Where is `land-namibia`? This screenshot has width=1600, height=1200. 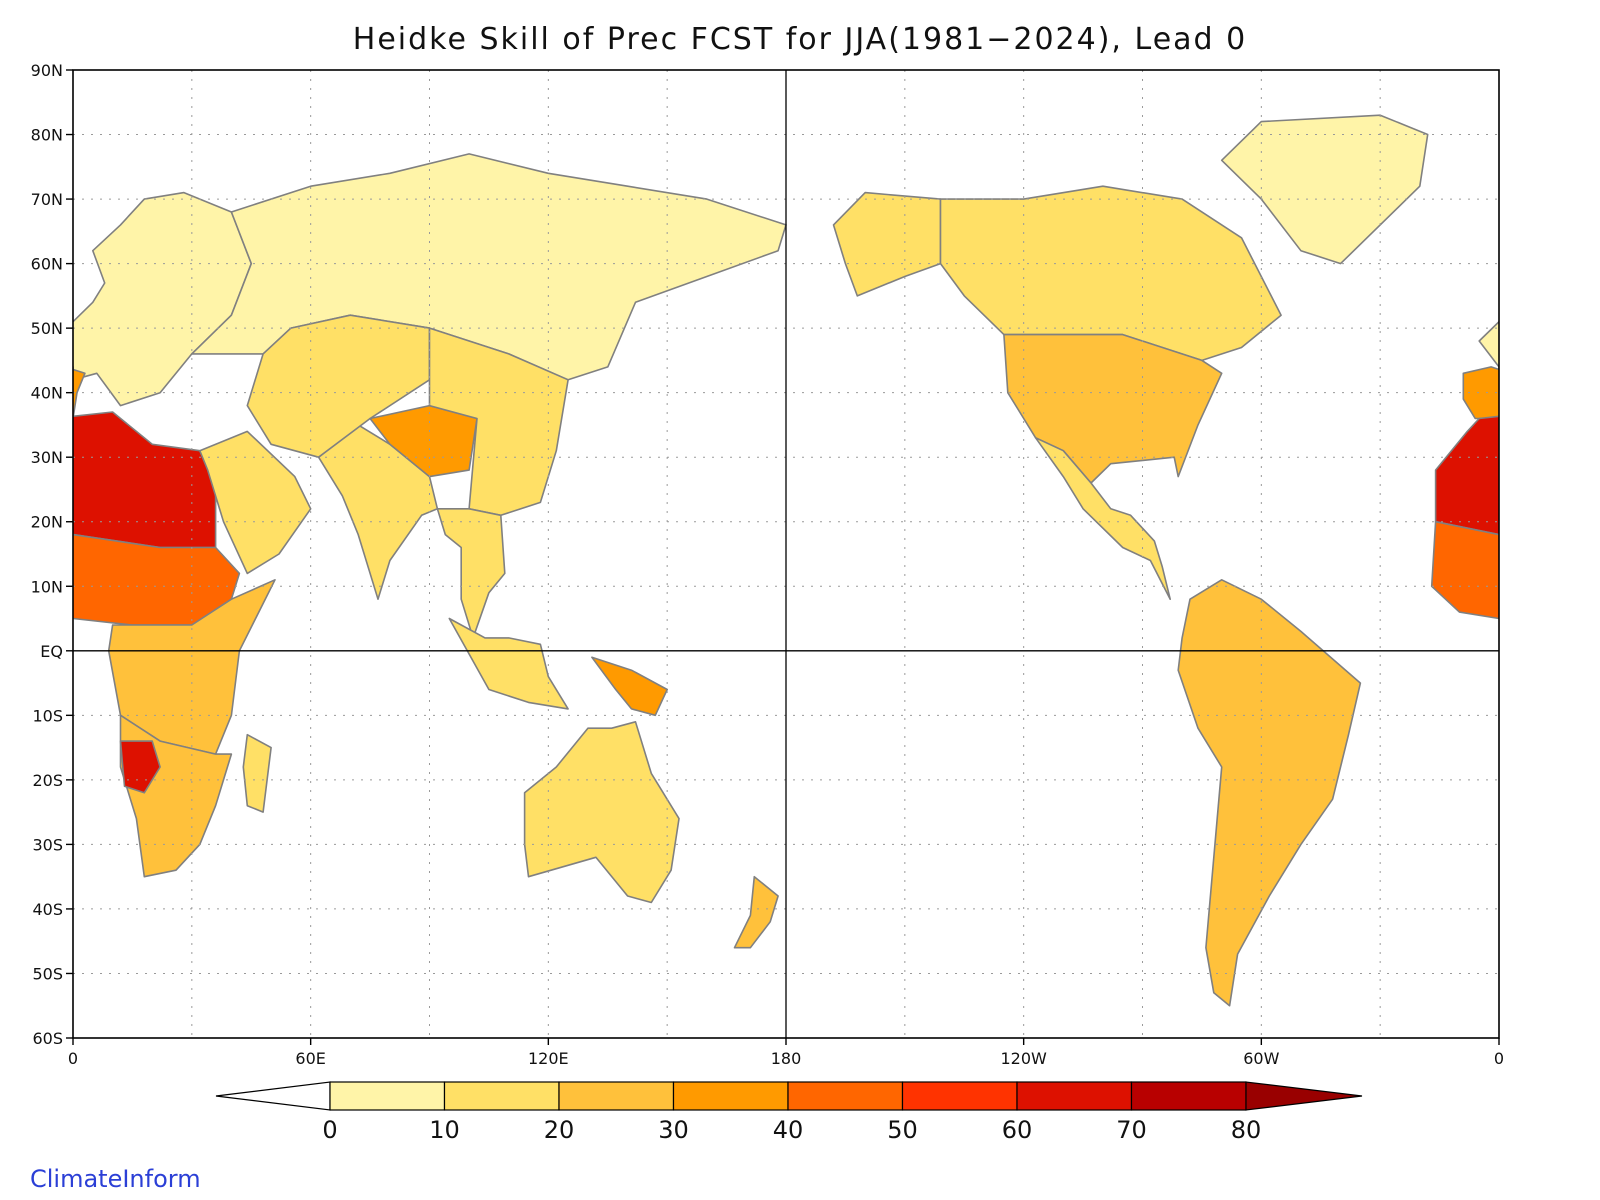 land-namibia is located at coordinates (140, 767).